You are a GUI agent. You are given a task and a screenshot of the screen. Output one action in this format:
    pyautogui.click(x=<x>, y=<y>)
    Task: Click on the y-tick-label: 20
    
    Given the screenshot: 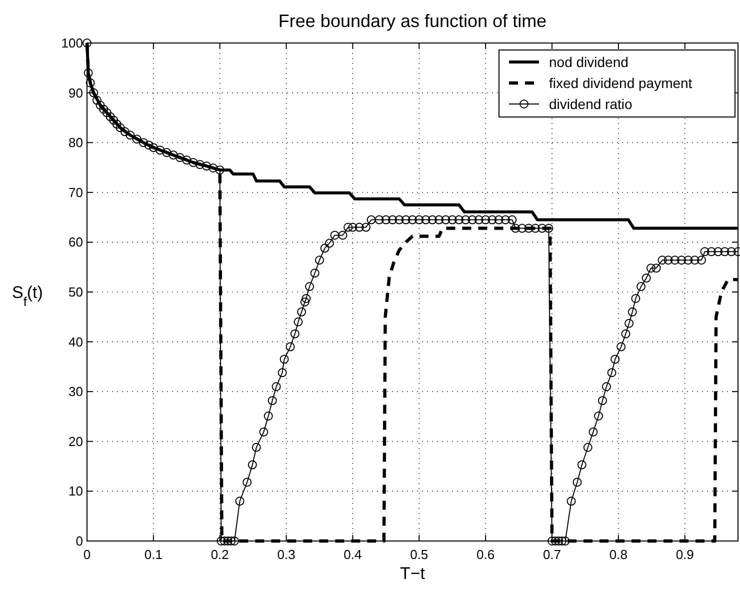 What is the action you would take?
    pyautogui.click(x=75, y=441)
    